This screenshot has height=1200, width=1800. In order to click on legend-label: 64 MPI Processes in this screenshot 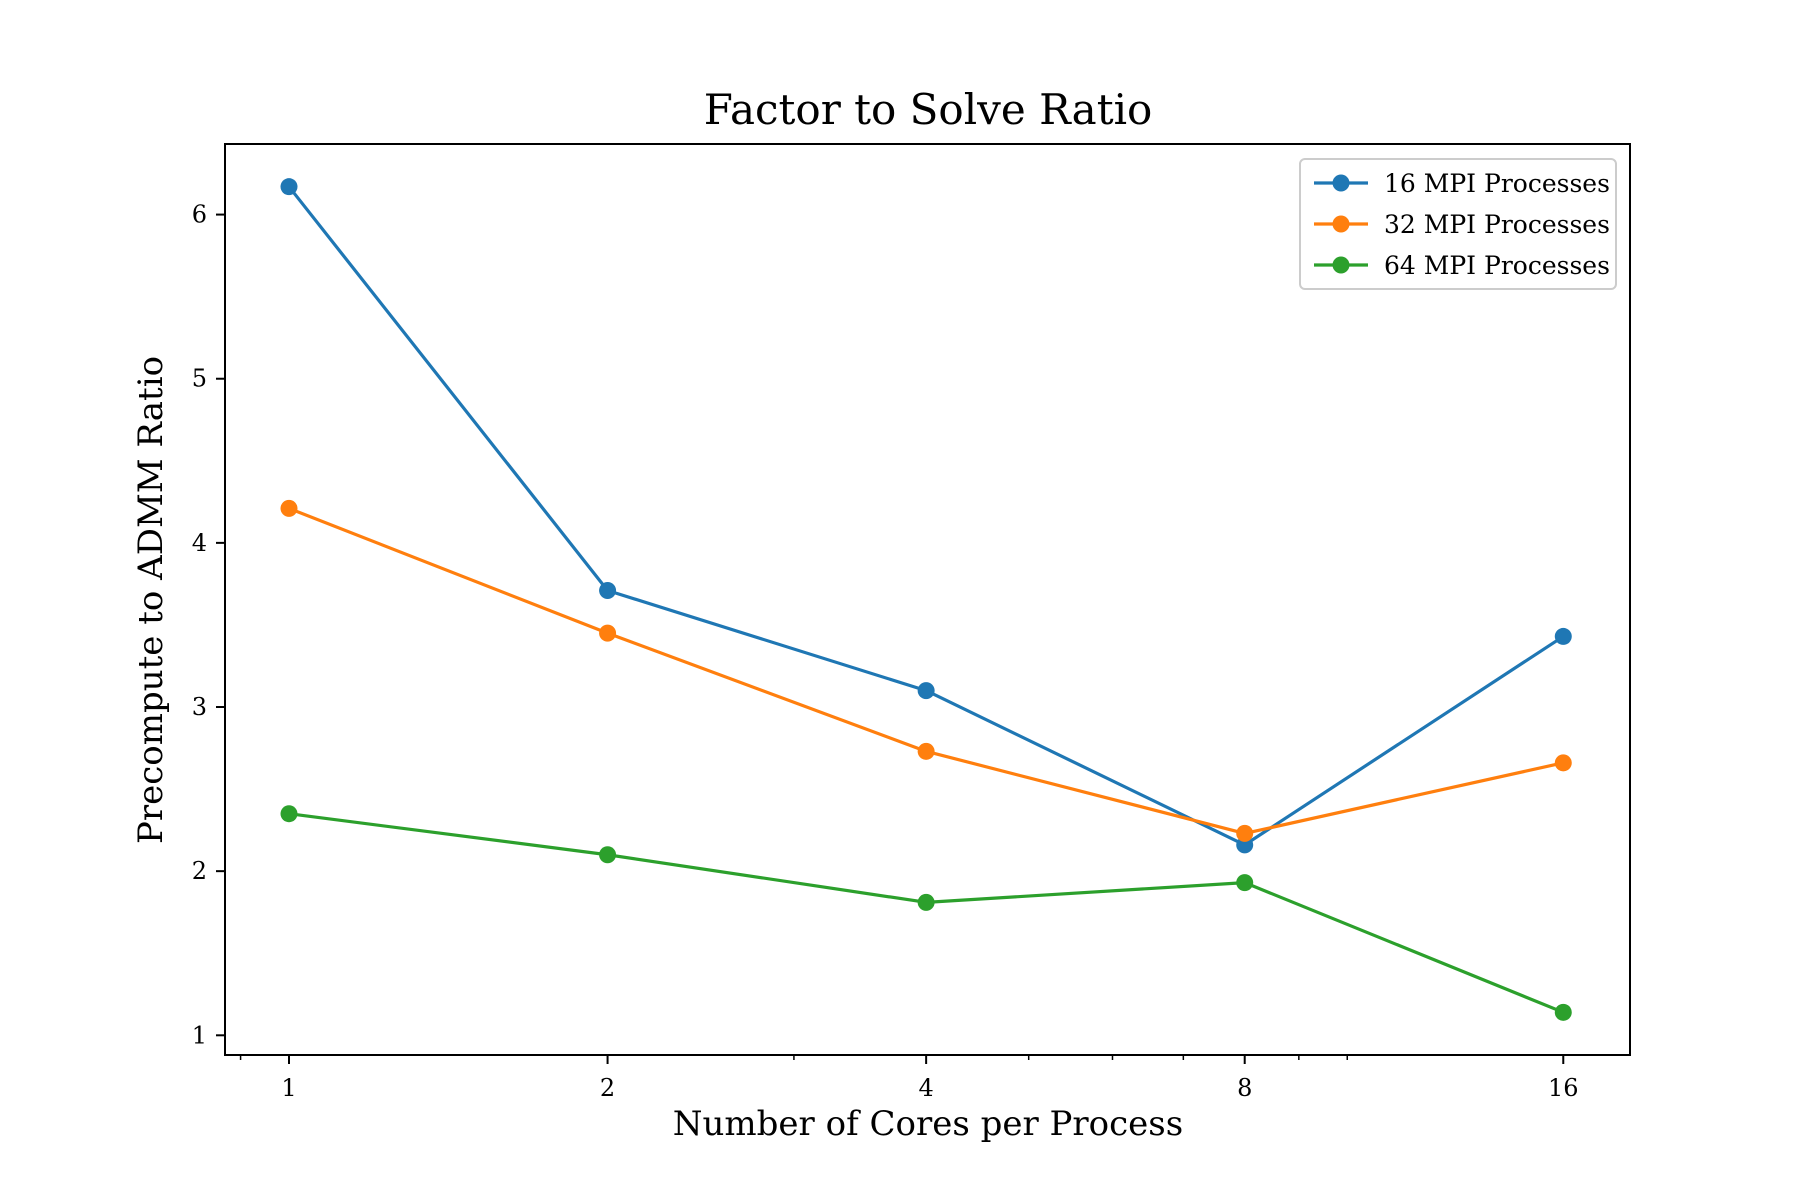, I will do `click(1497, 265)`.